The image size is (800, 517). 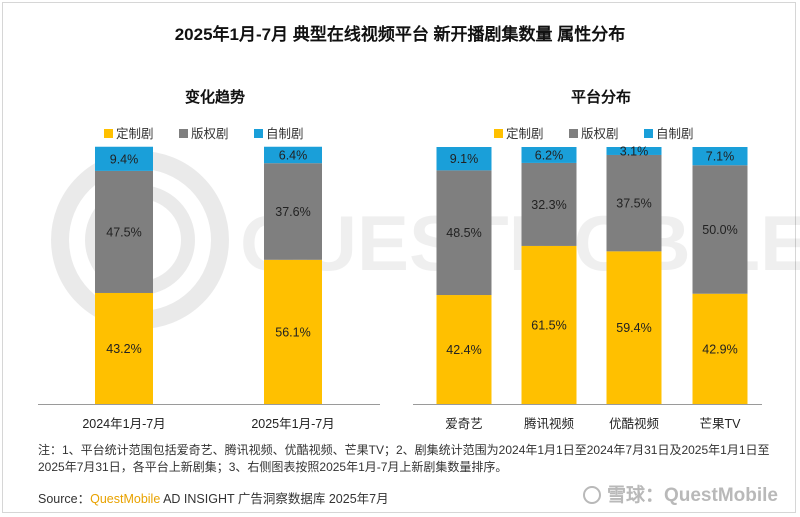 I want to click on right-legend-label-1: 版权剧, so click(x=600, y=133).